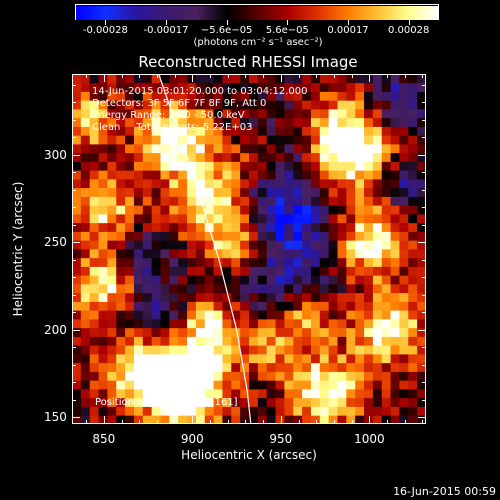 This screenshot has height=500, width=500. Describe the element at coordinates (348, 22) in the screenshot. I see `colorbar-tick` at that location.